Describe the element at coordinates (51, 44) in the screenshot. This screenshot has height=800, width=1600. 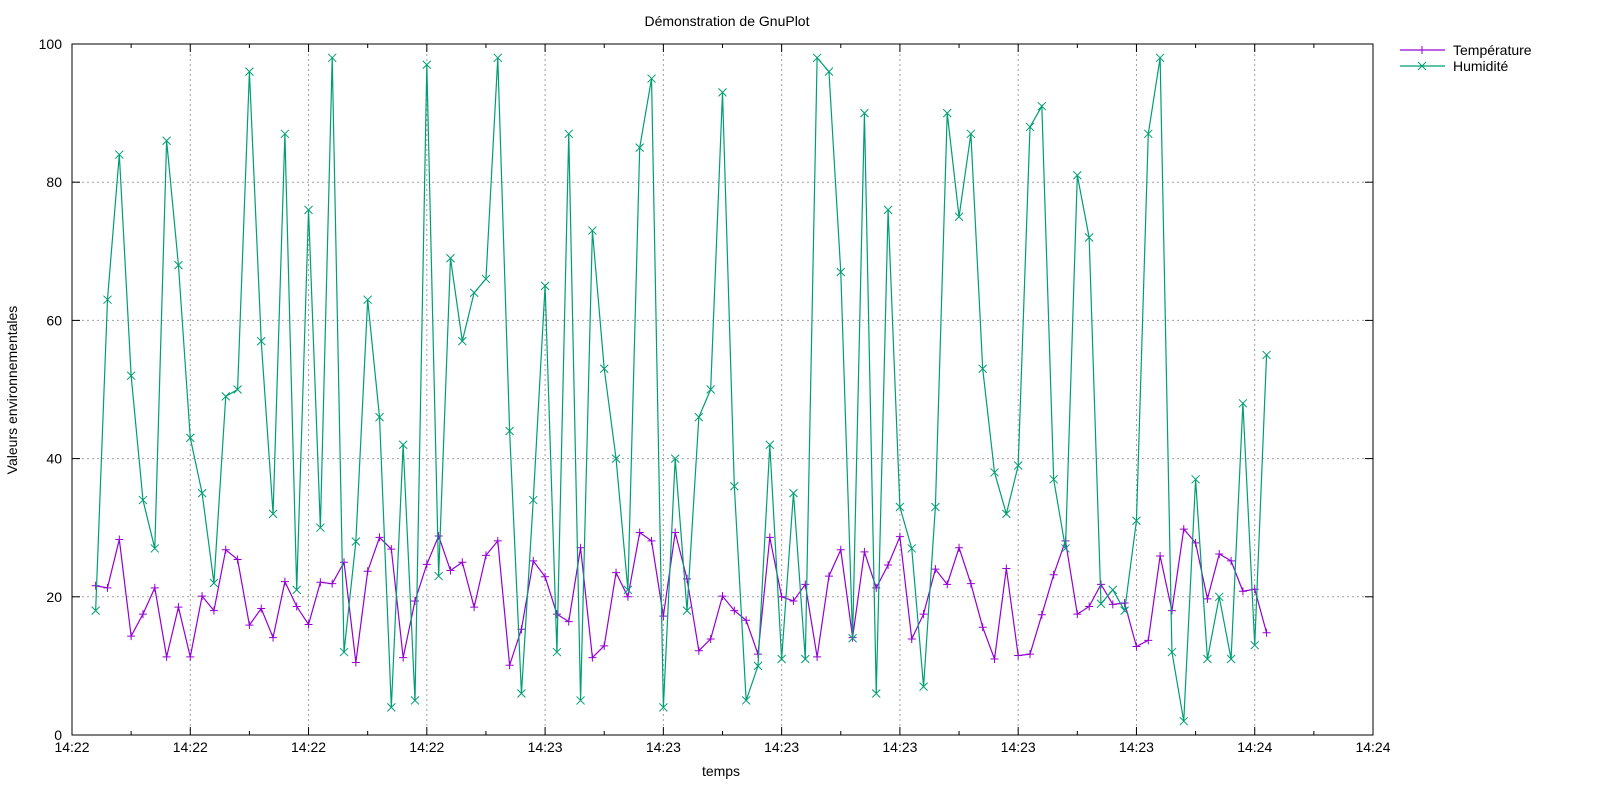
I see `y-tick-label: 100` at that location.